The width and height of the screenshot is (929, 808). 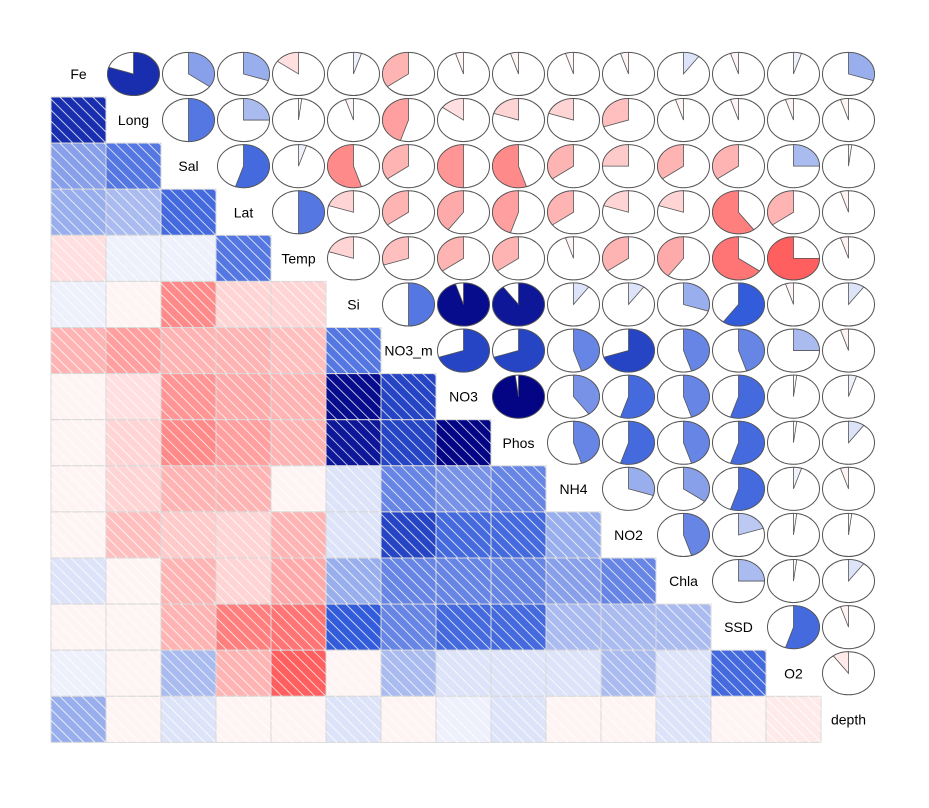 I want to click on pie-cell-Long-Phos, so click(x=518, y=120).